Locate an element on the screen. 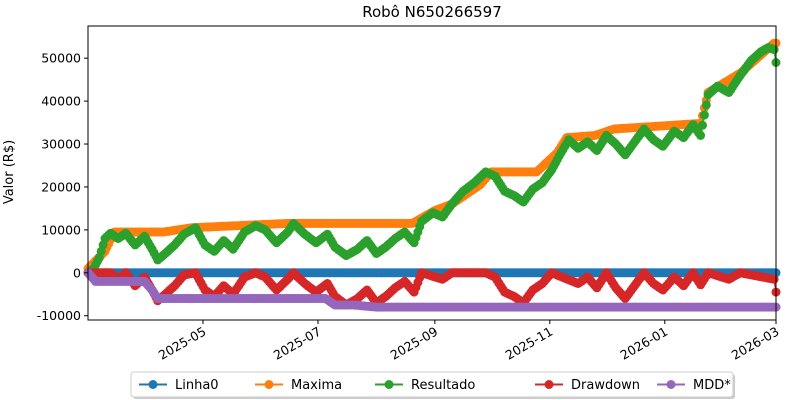 This screenshot has width=800, height=400. legend-label: Maxima is located at coordinates (316, 385).